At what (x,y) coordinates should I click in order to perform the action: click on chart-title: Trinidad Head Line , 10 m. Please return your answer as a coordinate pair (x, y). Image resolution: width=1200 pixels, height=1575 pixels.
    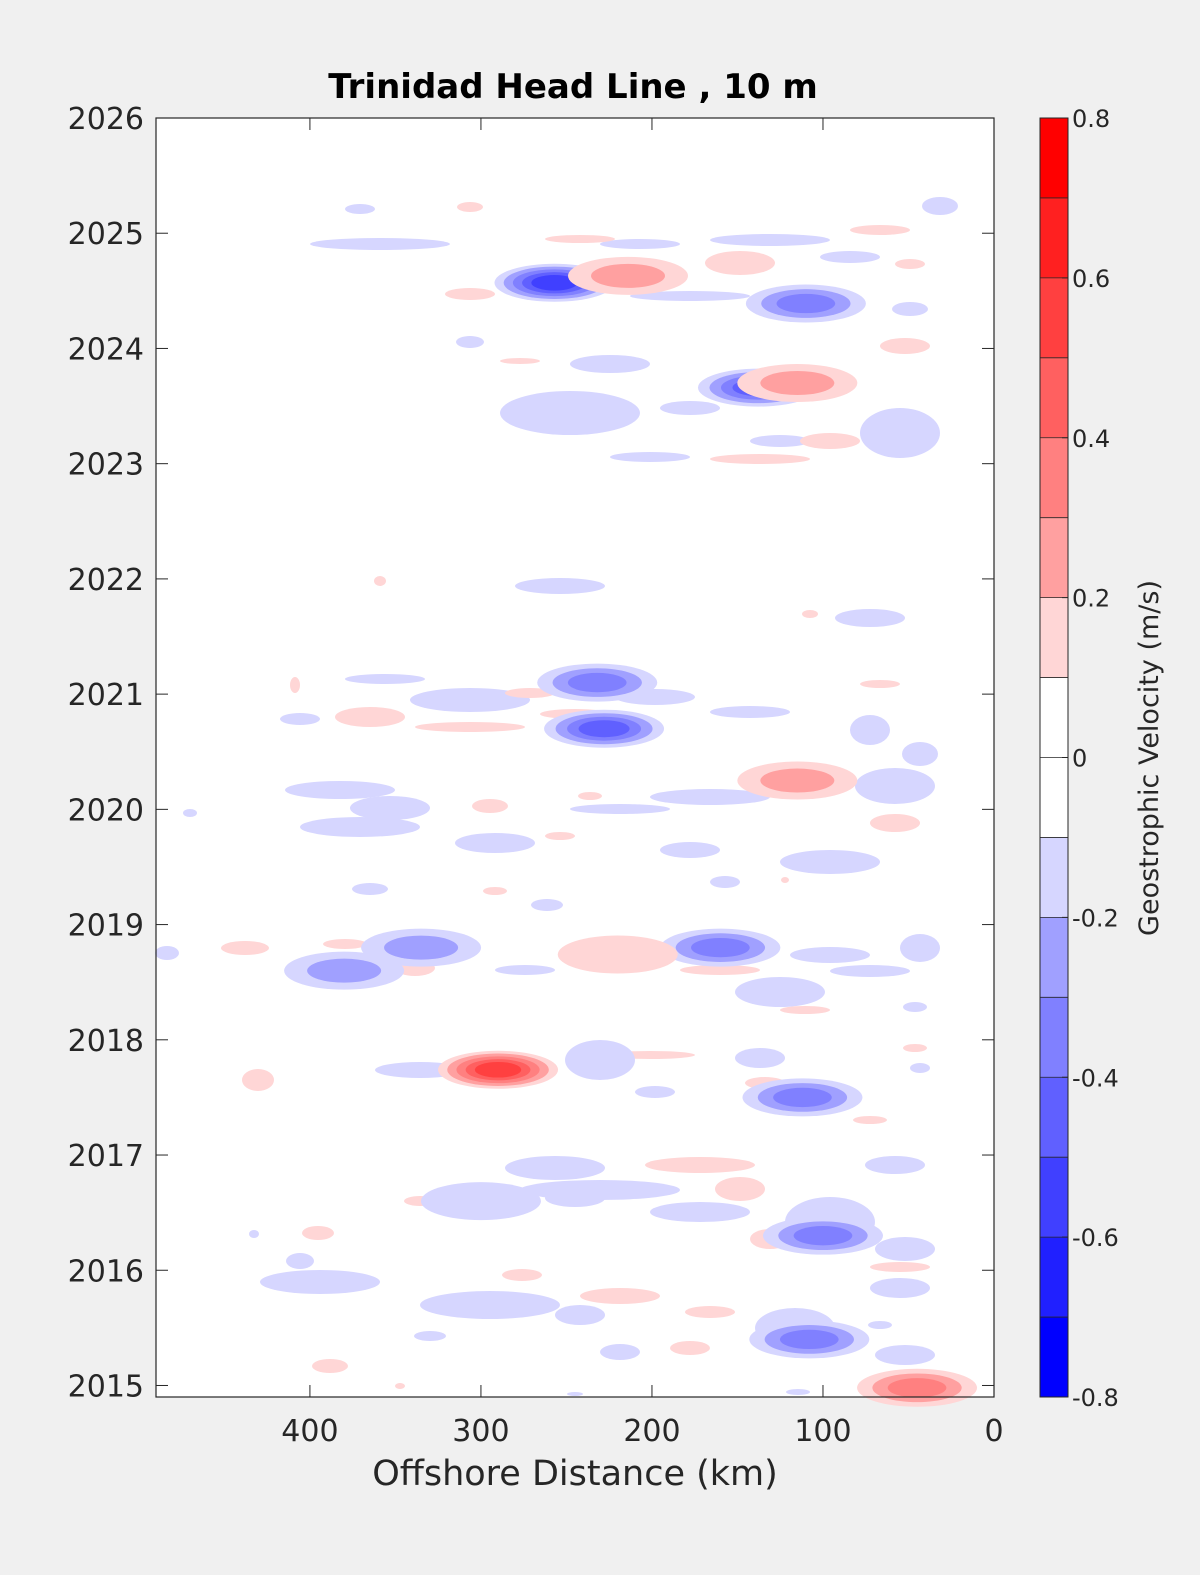
    Looking at the image, I should click on (573, 87).